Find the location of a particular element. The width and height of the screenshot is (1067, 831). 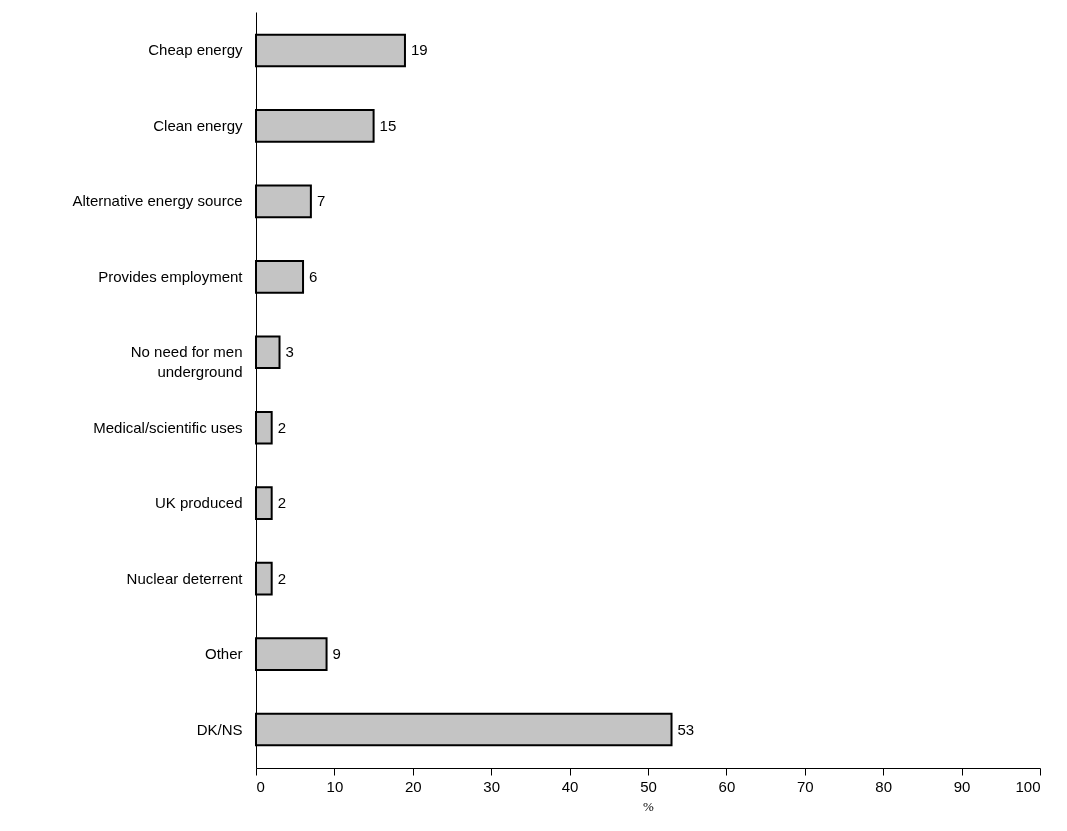

data-label: 3 is located at coordinates (289, 352).